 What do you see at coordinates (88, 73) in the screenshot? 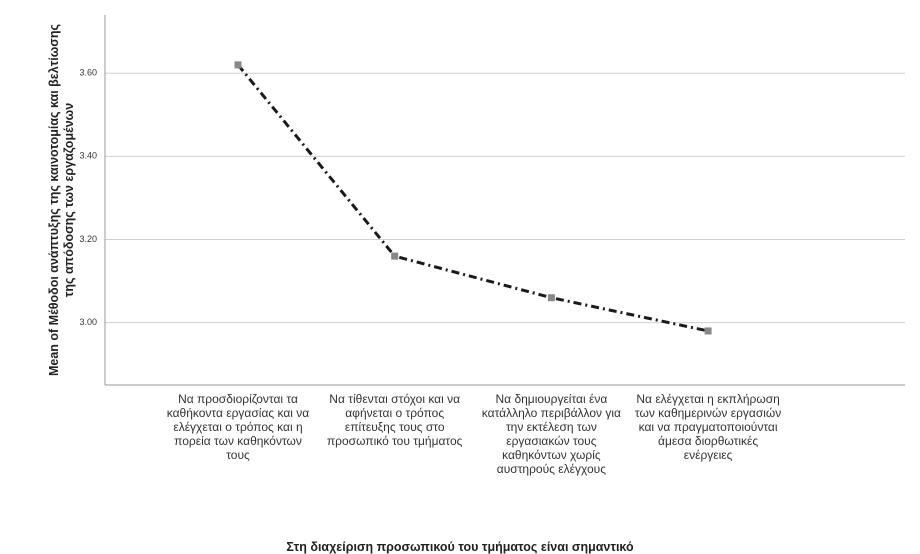
I see `y-tick-label: 3.60` at bounding box center [88, 73].